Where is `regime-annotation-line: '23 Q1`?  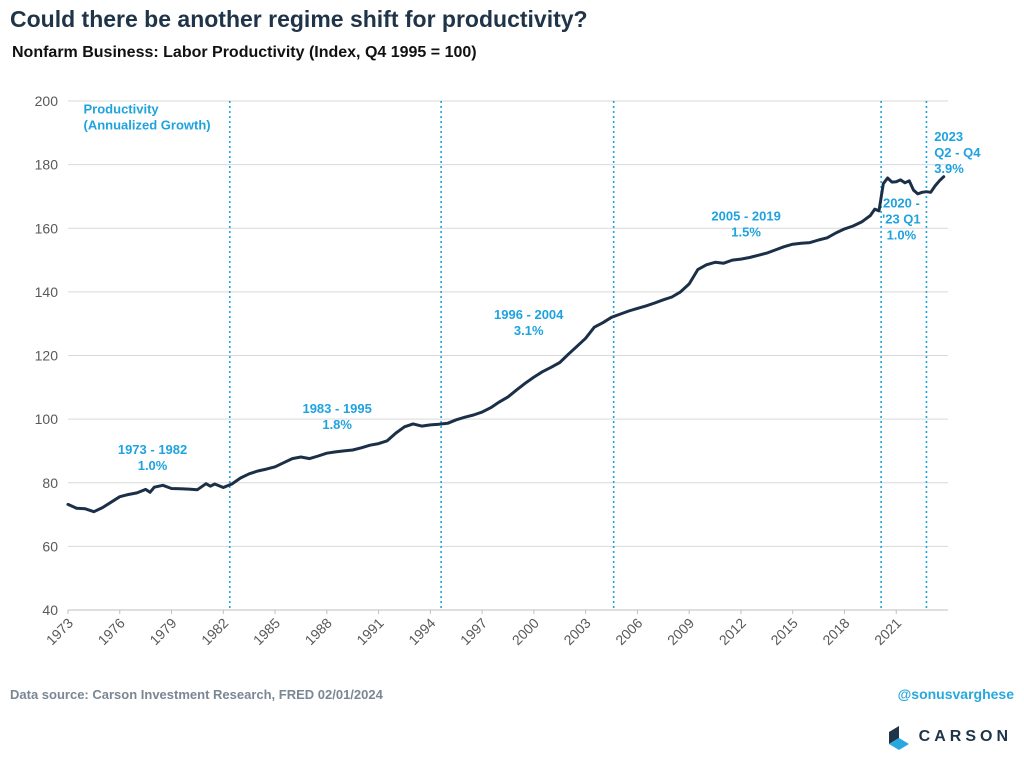 regime-annotation-line: '23 Q1 is located at coordinates (901, 219).